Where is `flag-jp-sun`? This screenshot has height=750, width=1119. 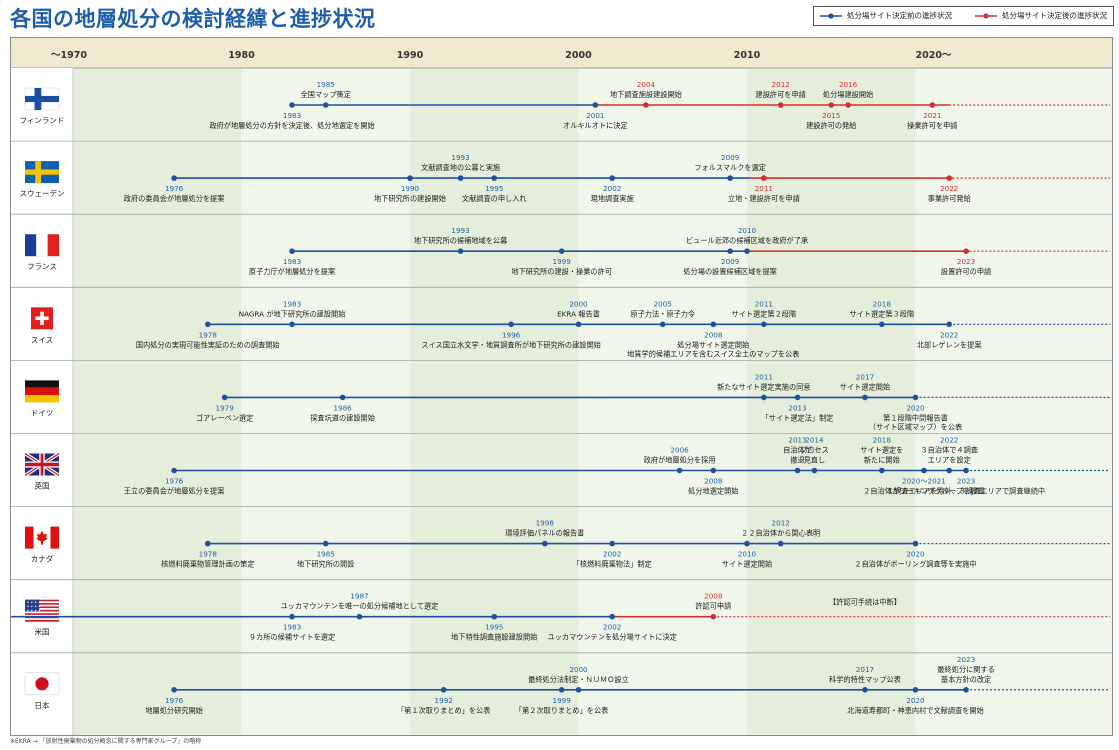
flag-jp-sun is located at coordinates (42, 684).